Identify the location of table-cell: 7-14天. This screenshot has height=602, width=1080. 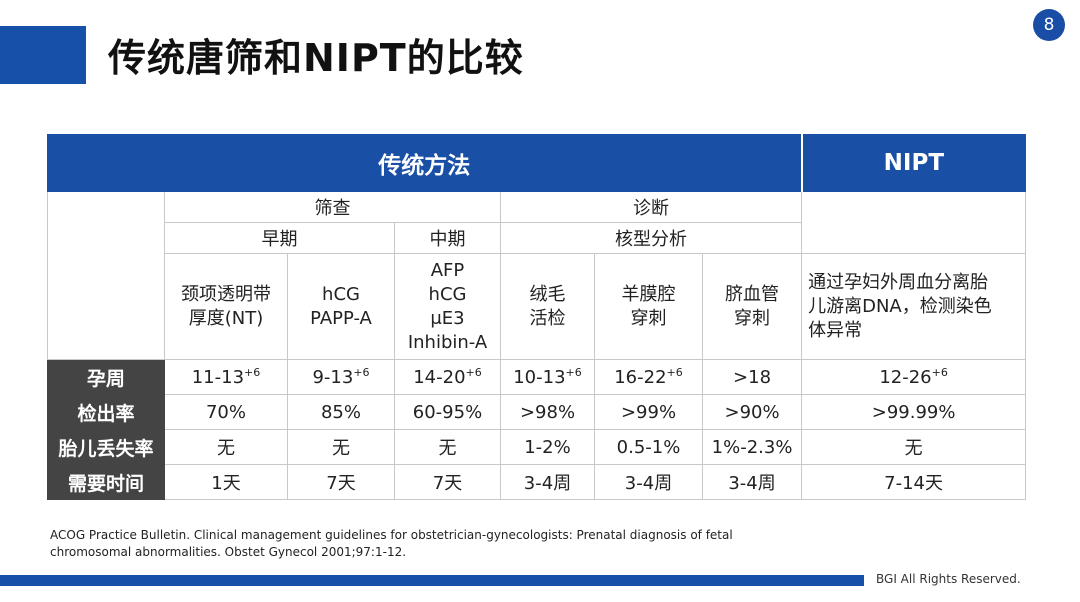
(914, 482).